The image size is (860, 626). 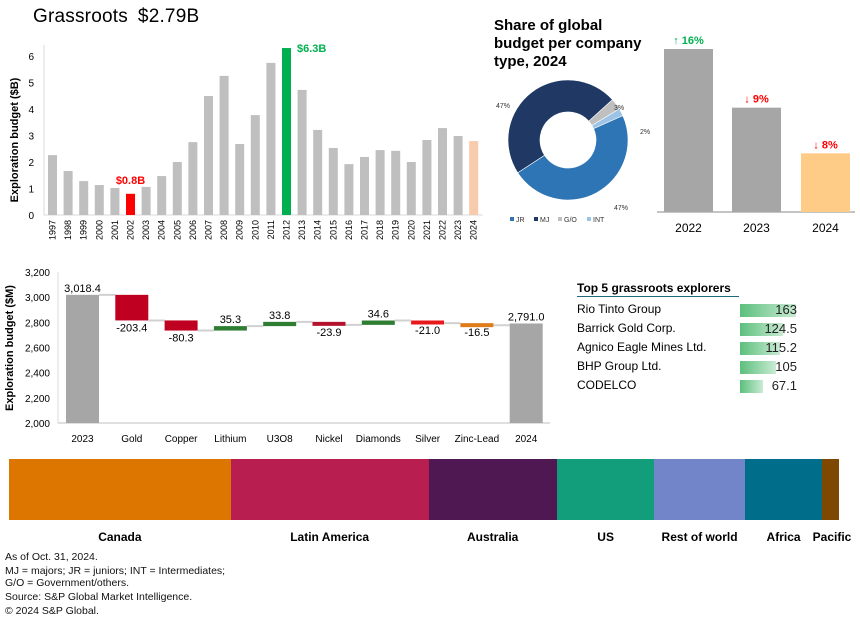 I want to click on waterfall-bar-2024, so click(x=526, y=373).